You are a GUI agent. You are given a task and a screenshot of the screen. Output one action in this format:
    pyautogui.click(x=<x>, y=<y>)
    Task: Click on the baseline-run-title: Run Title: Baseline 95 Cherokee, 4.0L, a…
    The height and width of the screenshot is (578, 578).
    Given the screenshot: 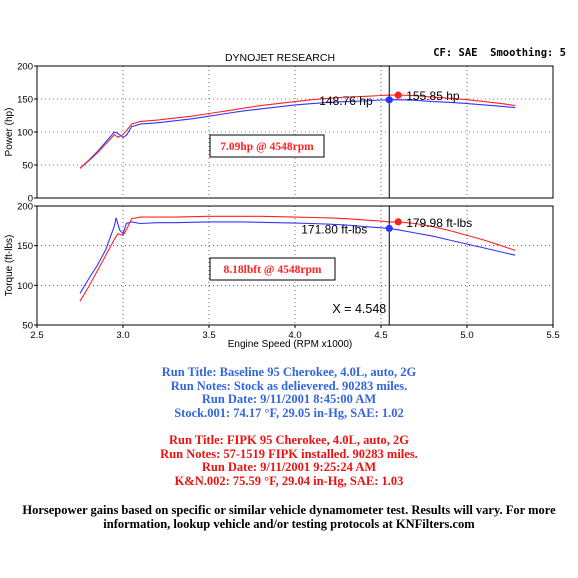 What is the action you would take?
    pyautogui.click(x=289, y=372)
    